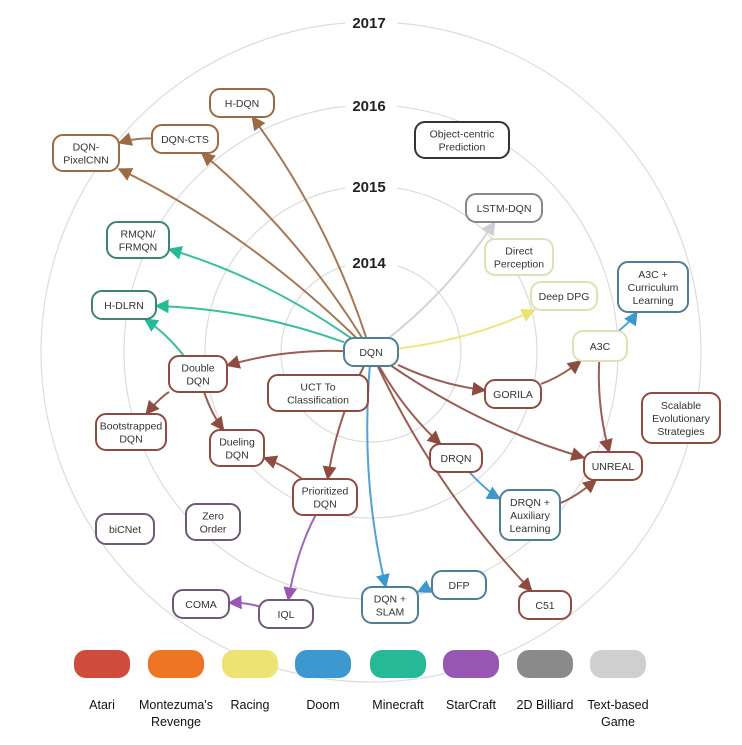 The width and height of the screenshot is (742, 745). What do you see at coordinates (617, 705) in the screenshot?
I see `legend-label: Text-based` at bounding box center [617, 705].